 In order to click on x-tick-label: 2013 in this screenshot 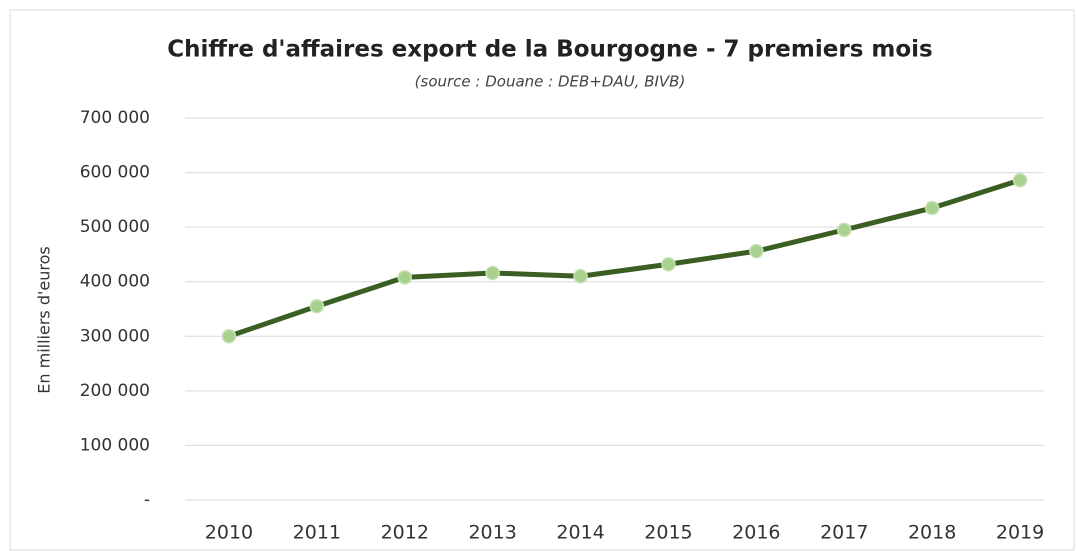, I will do `click(492, 533)`.